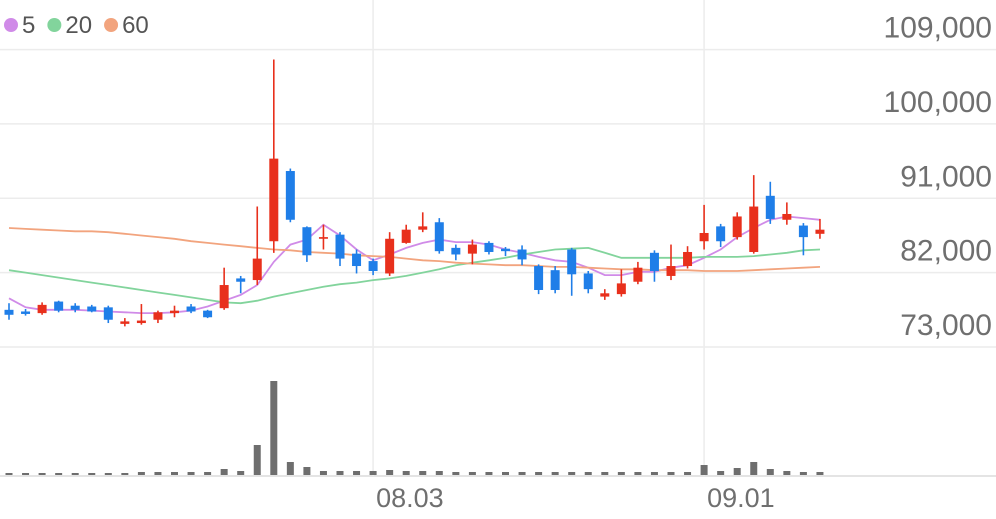  I want to click on y-tick-label: 91,000, so click(946, 176).